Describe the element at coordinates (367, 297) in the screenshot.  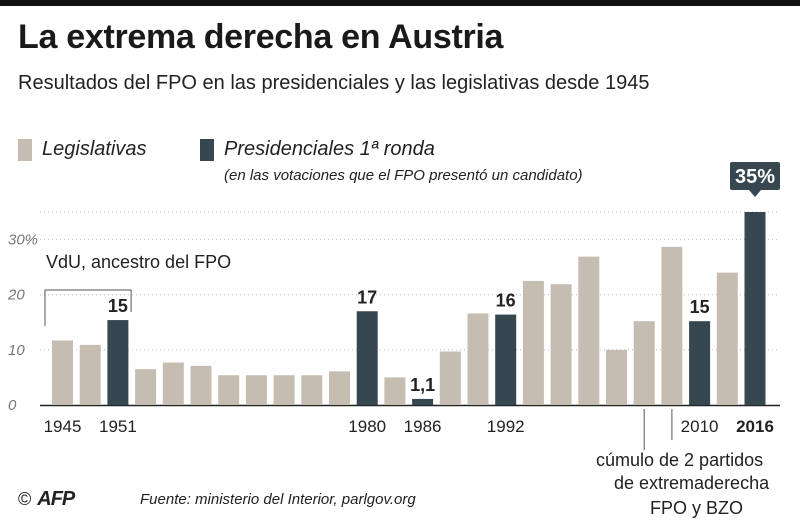
I see `bar-value-label: 17` at that location.